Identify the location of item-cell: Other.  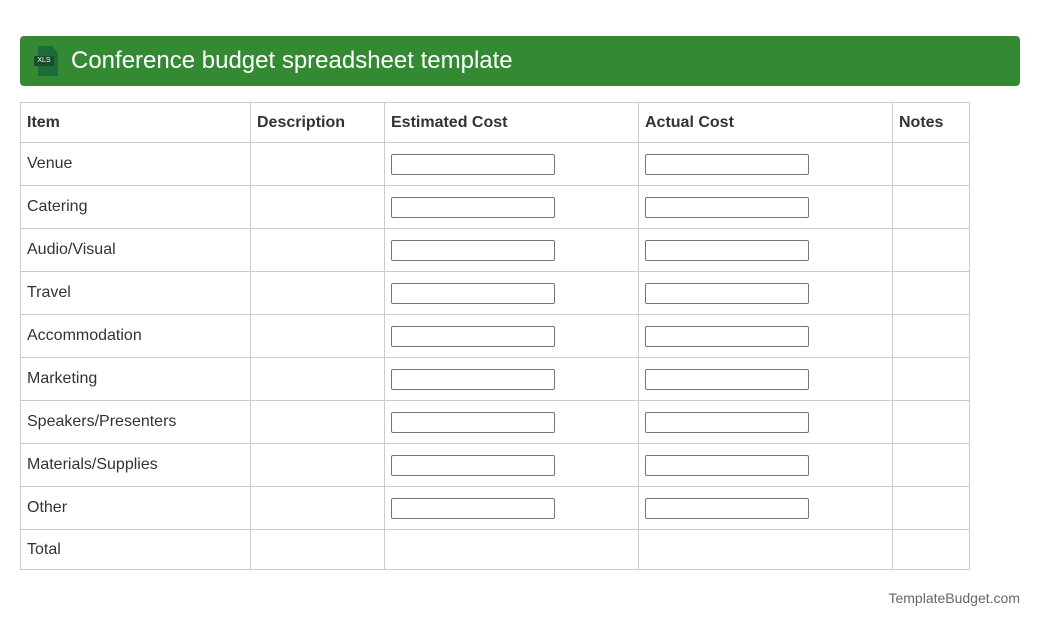
(135, 508).